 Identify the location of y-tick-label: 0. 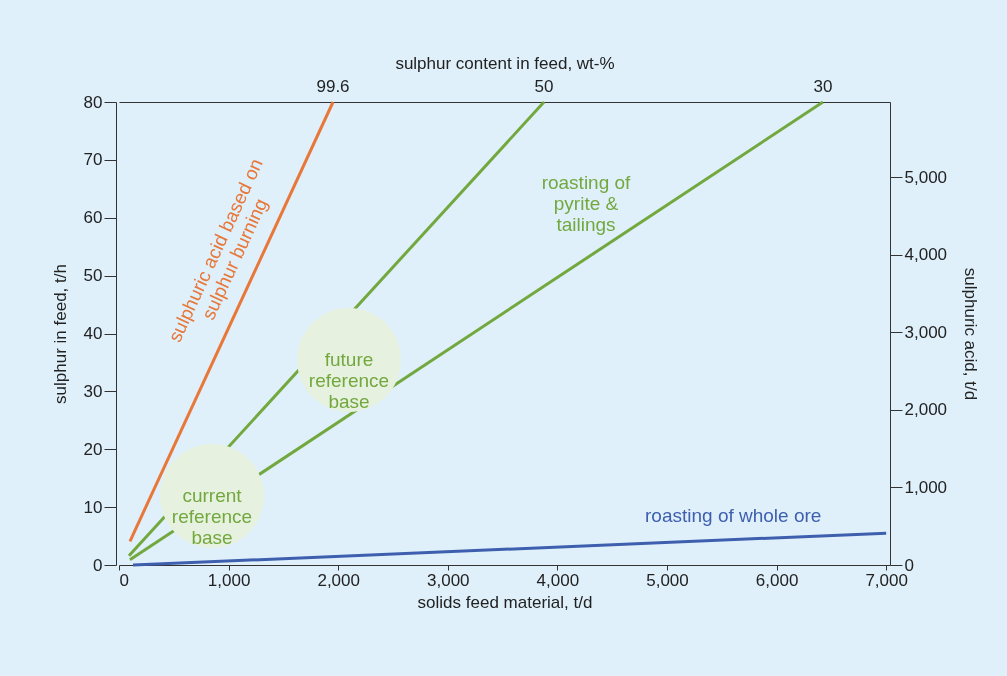
(98, 565).